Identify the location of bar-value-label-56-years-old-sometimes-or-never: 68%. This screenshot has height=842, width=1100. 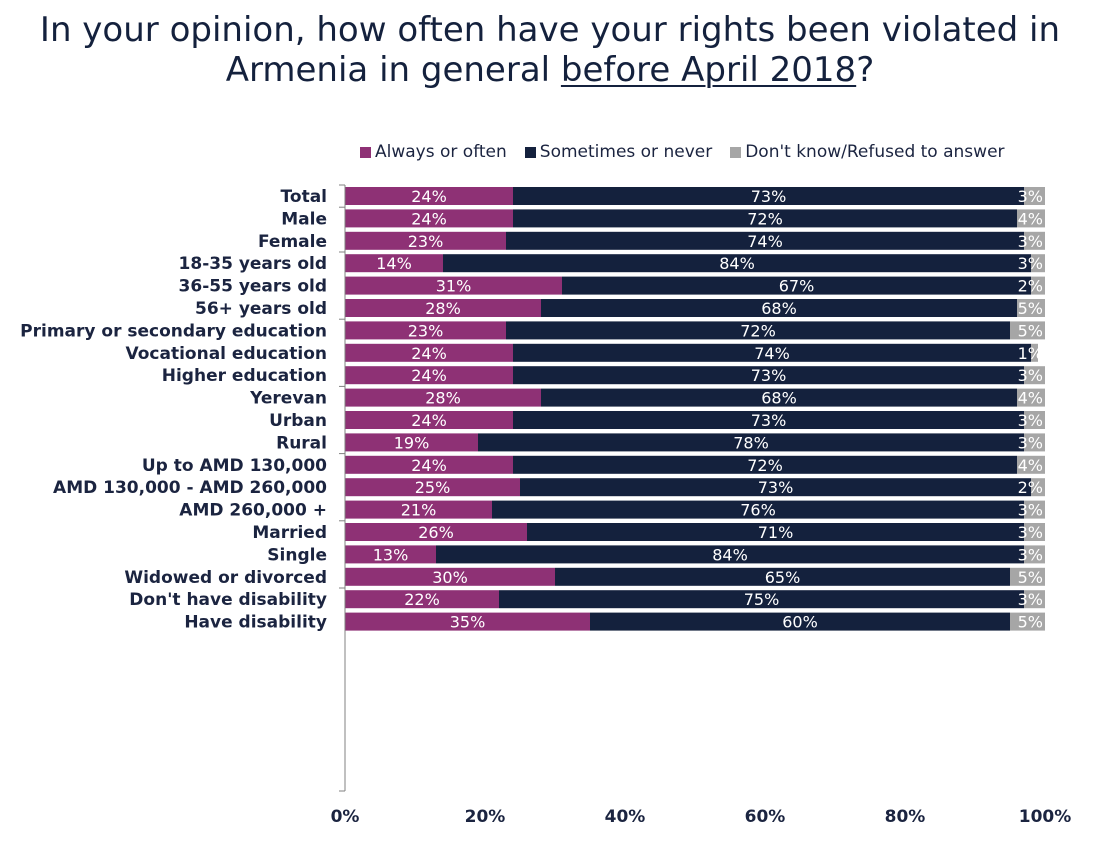
(779, 308).